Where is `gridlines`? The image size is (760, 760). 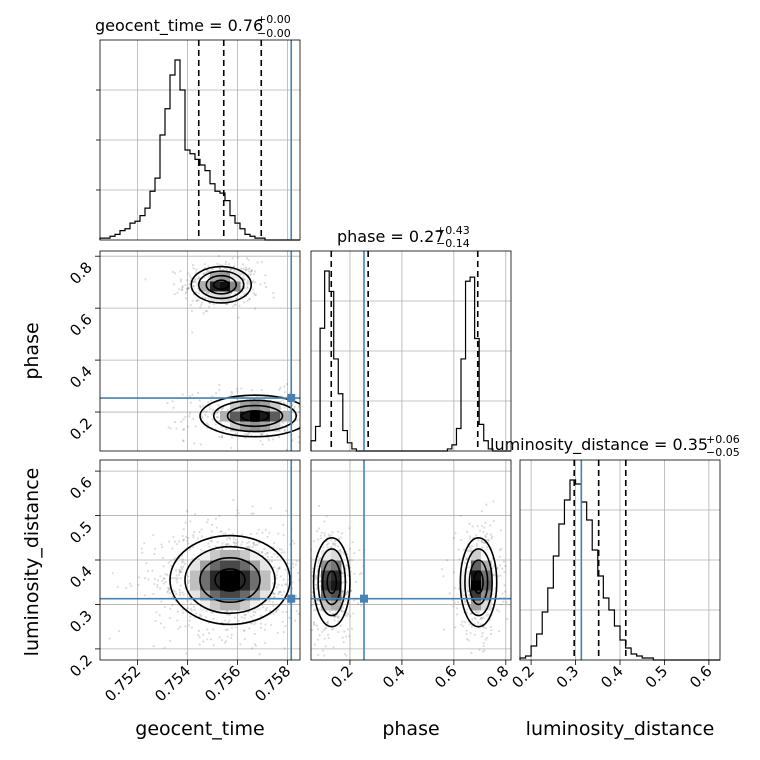
gridlines is located at coordinates (620, 560).